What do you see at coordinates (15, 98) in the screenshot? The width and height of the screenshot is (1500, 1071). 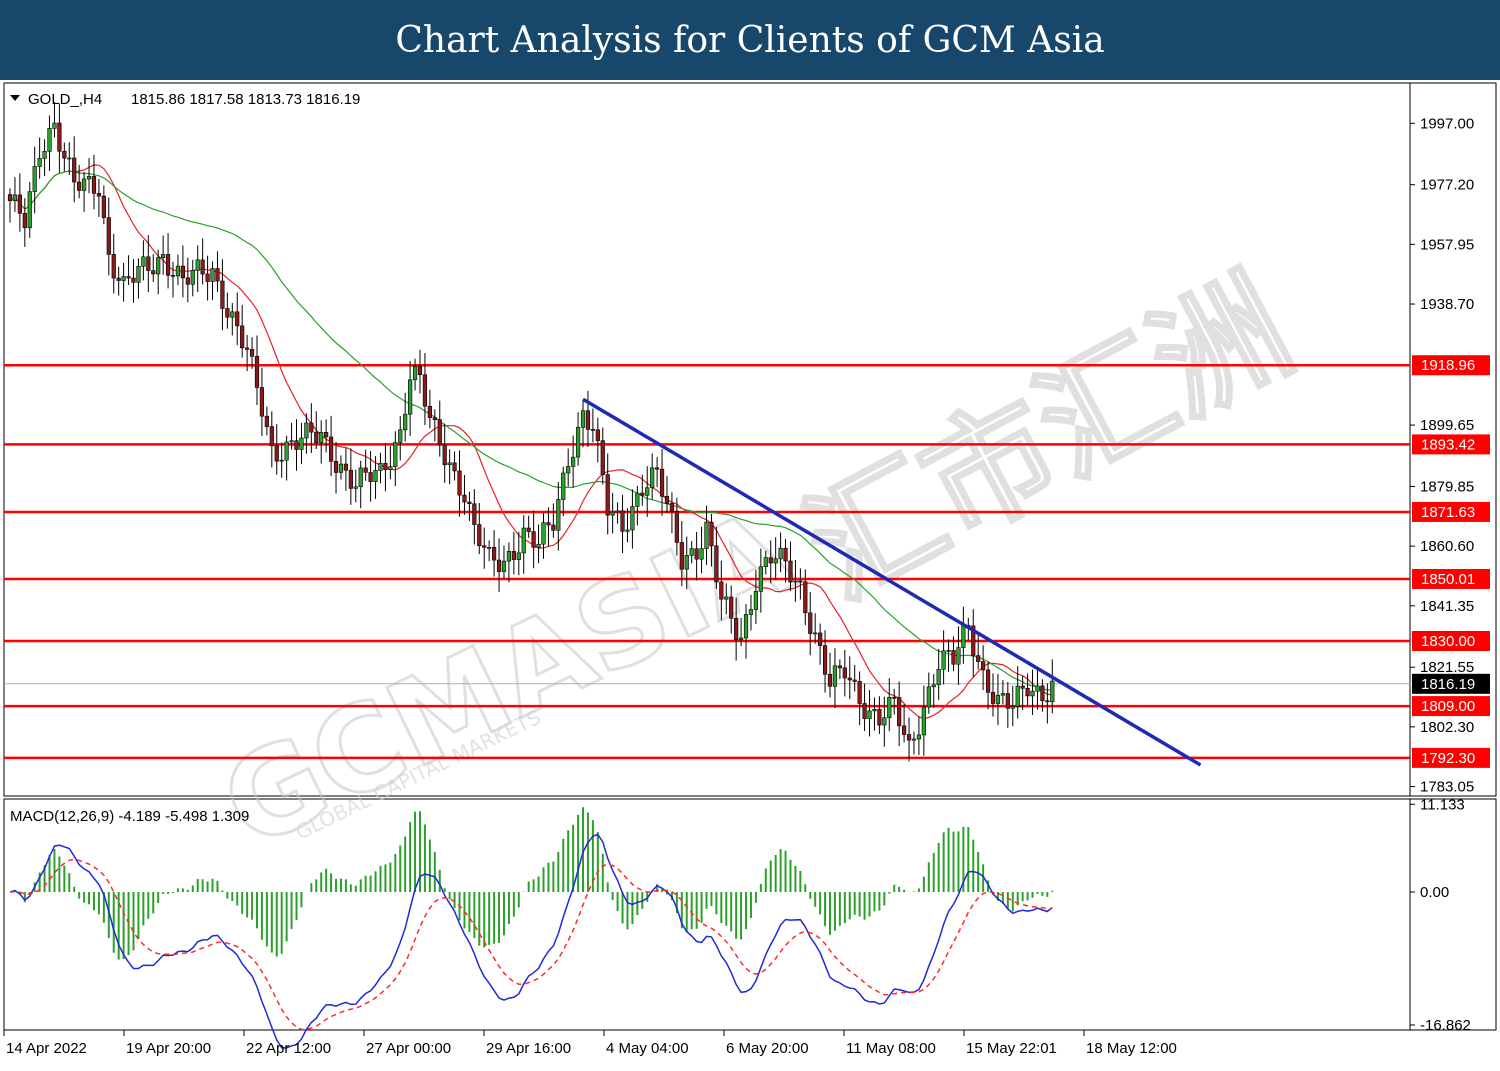 I see `dropdown-arrow-icon` at bounding box center [15, 98].